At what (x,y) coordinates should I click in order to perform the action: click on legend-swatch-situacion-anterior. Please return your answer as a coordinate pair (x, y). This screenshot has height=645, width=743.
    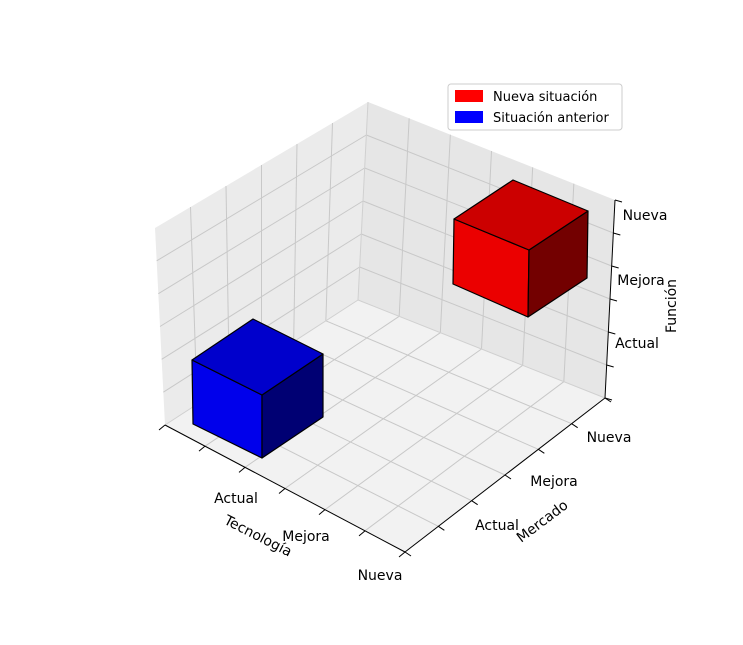
    Looking at the image, I should click on (469, 117).